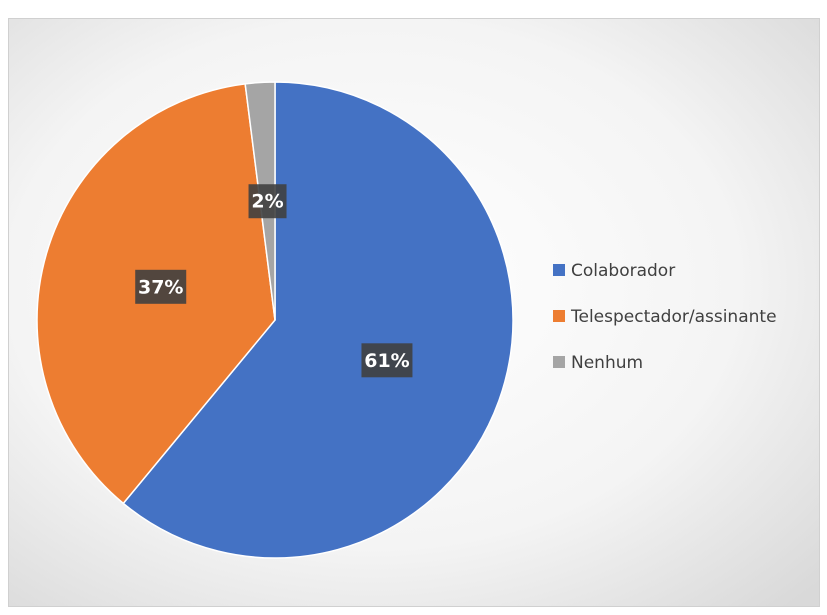 The width and height of the screenshot is (827, 615). Describe the element at coordinates (673, 317) in the screenshot. I see `legend-label: Telespectador/assinante` at that location.